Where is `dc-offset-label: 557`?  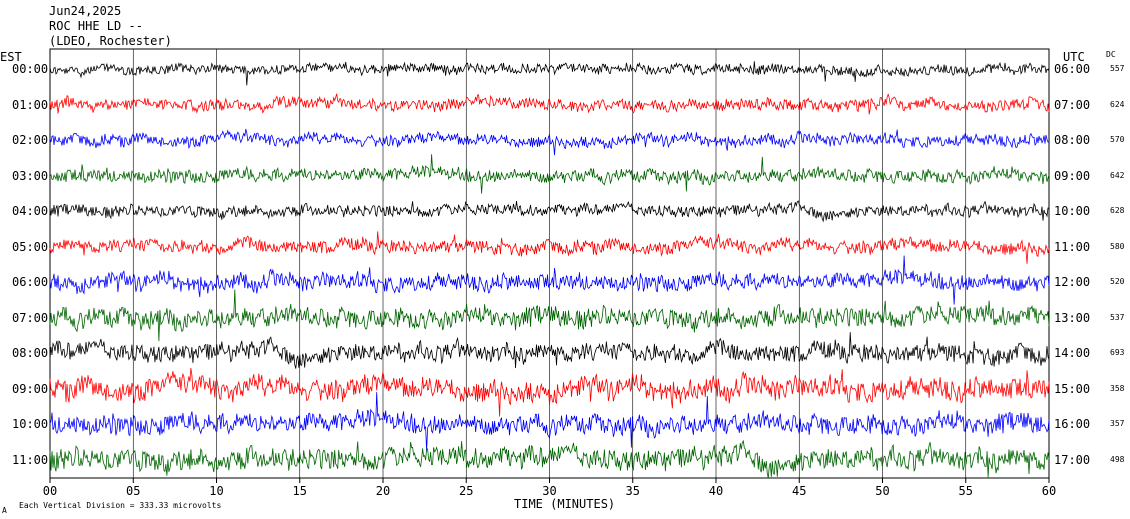
dc-offset-label: 557 is located at coordinates (1117, 68).